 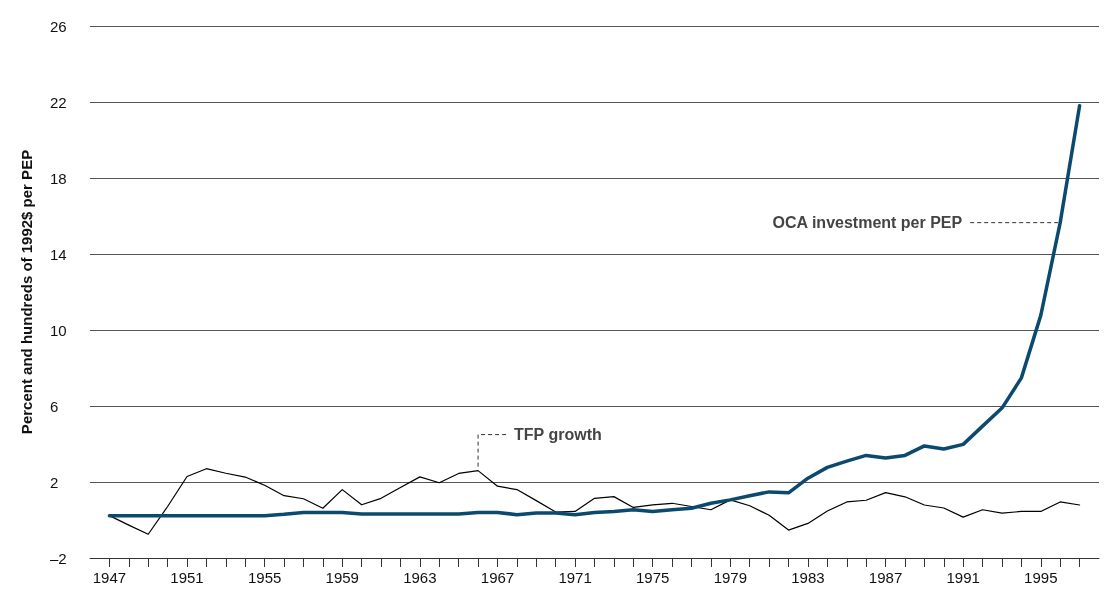 What do you see at coordinates (58, 102) in the screenshot?
I see `y-tick-label: 22` at bounding box center [58, 102].